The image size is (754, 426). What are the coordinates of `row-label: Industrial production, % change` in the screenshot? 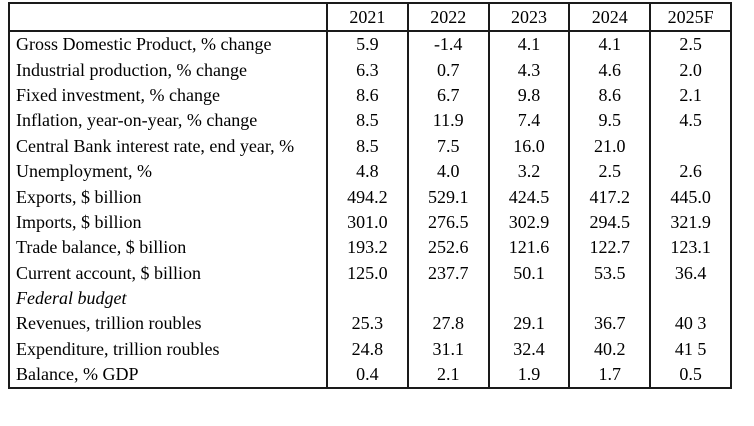 It's located at (168, 70).